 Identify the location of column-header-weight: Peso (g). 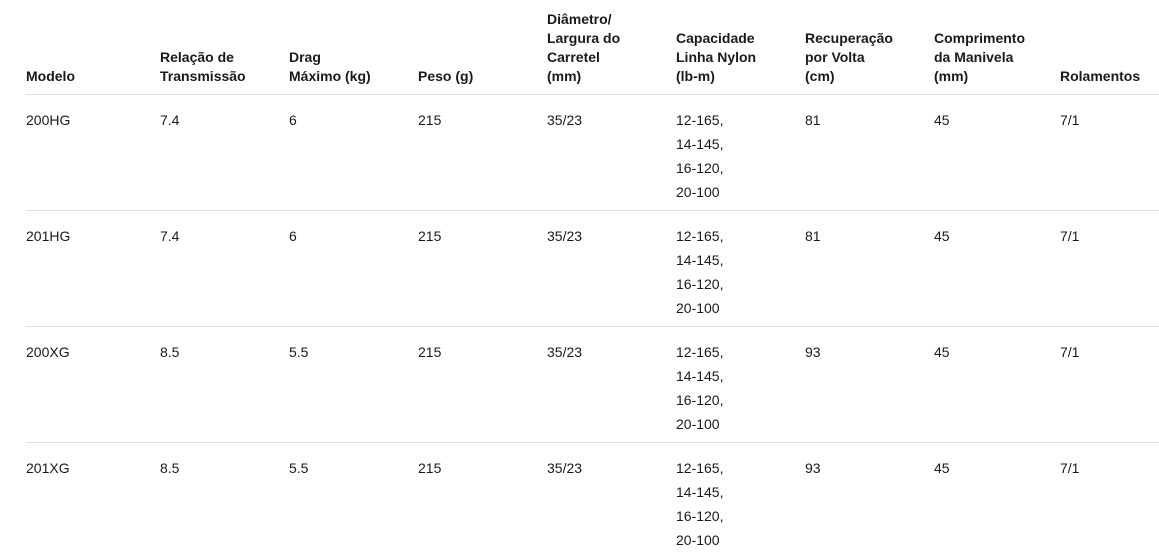
(482, 50).